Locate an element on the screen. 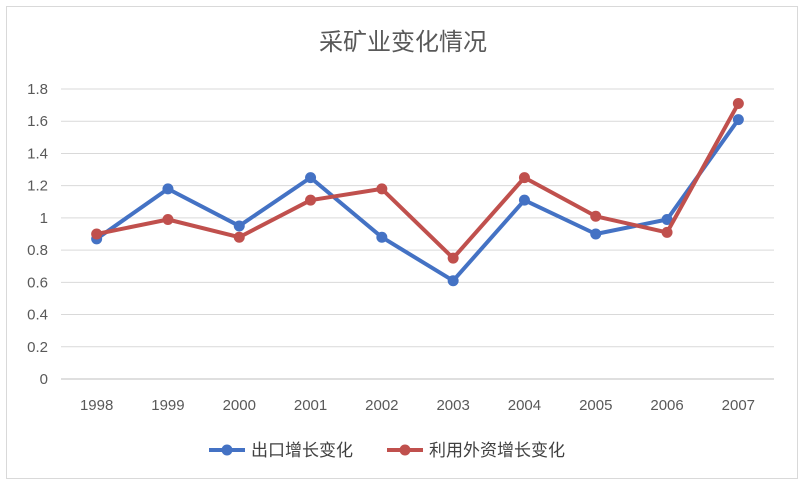 The height and width of the screenshot is (487, 806). x-tick-label: 2006 is located at coordinates (666, 405).